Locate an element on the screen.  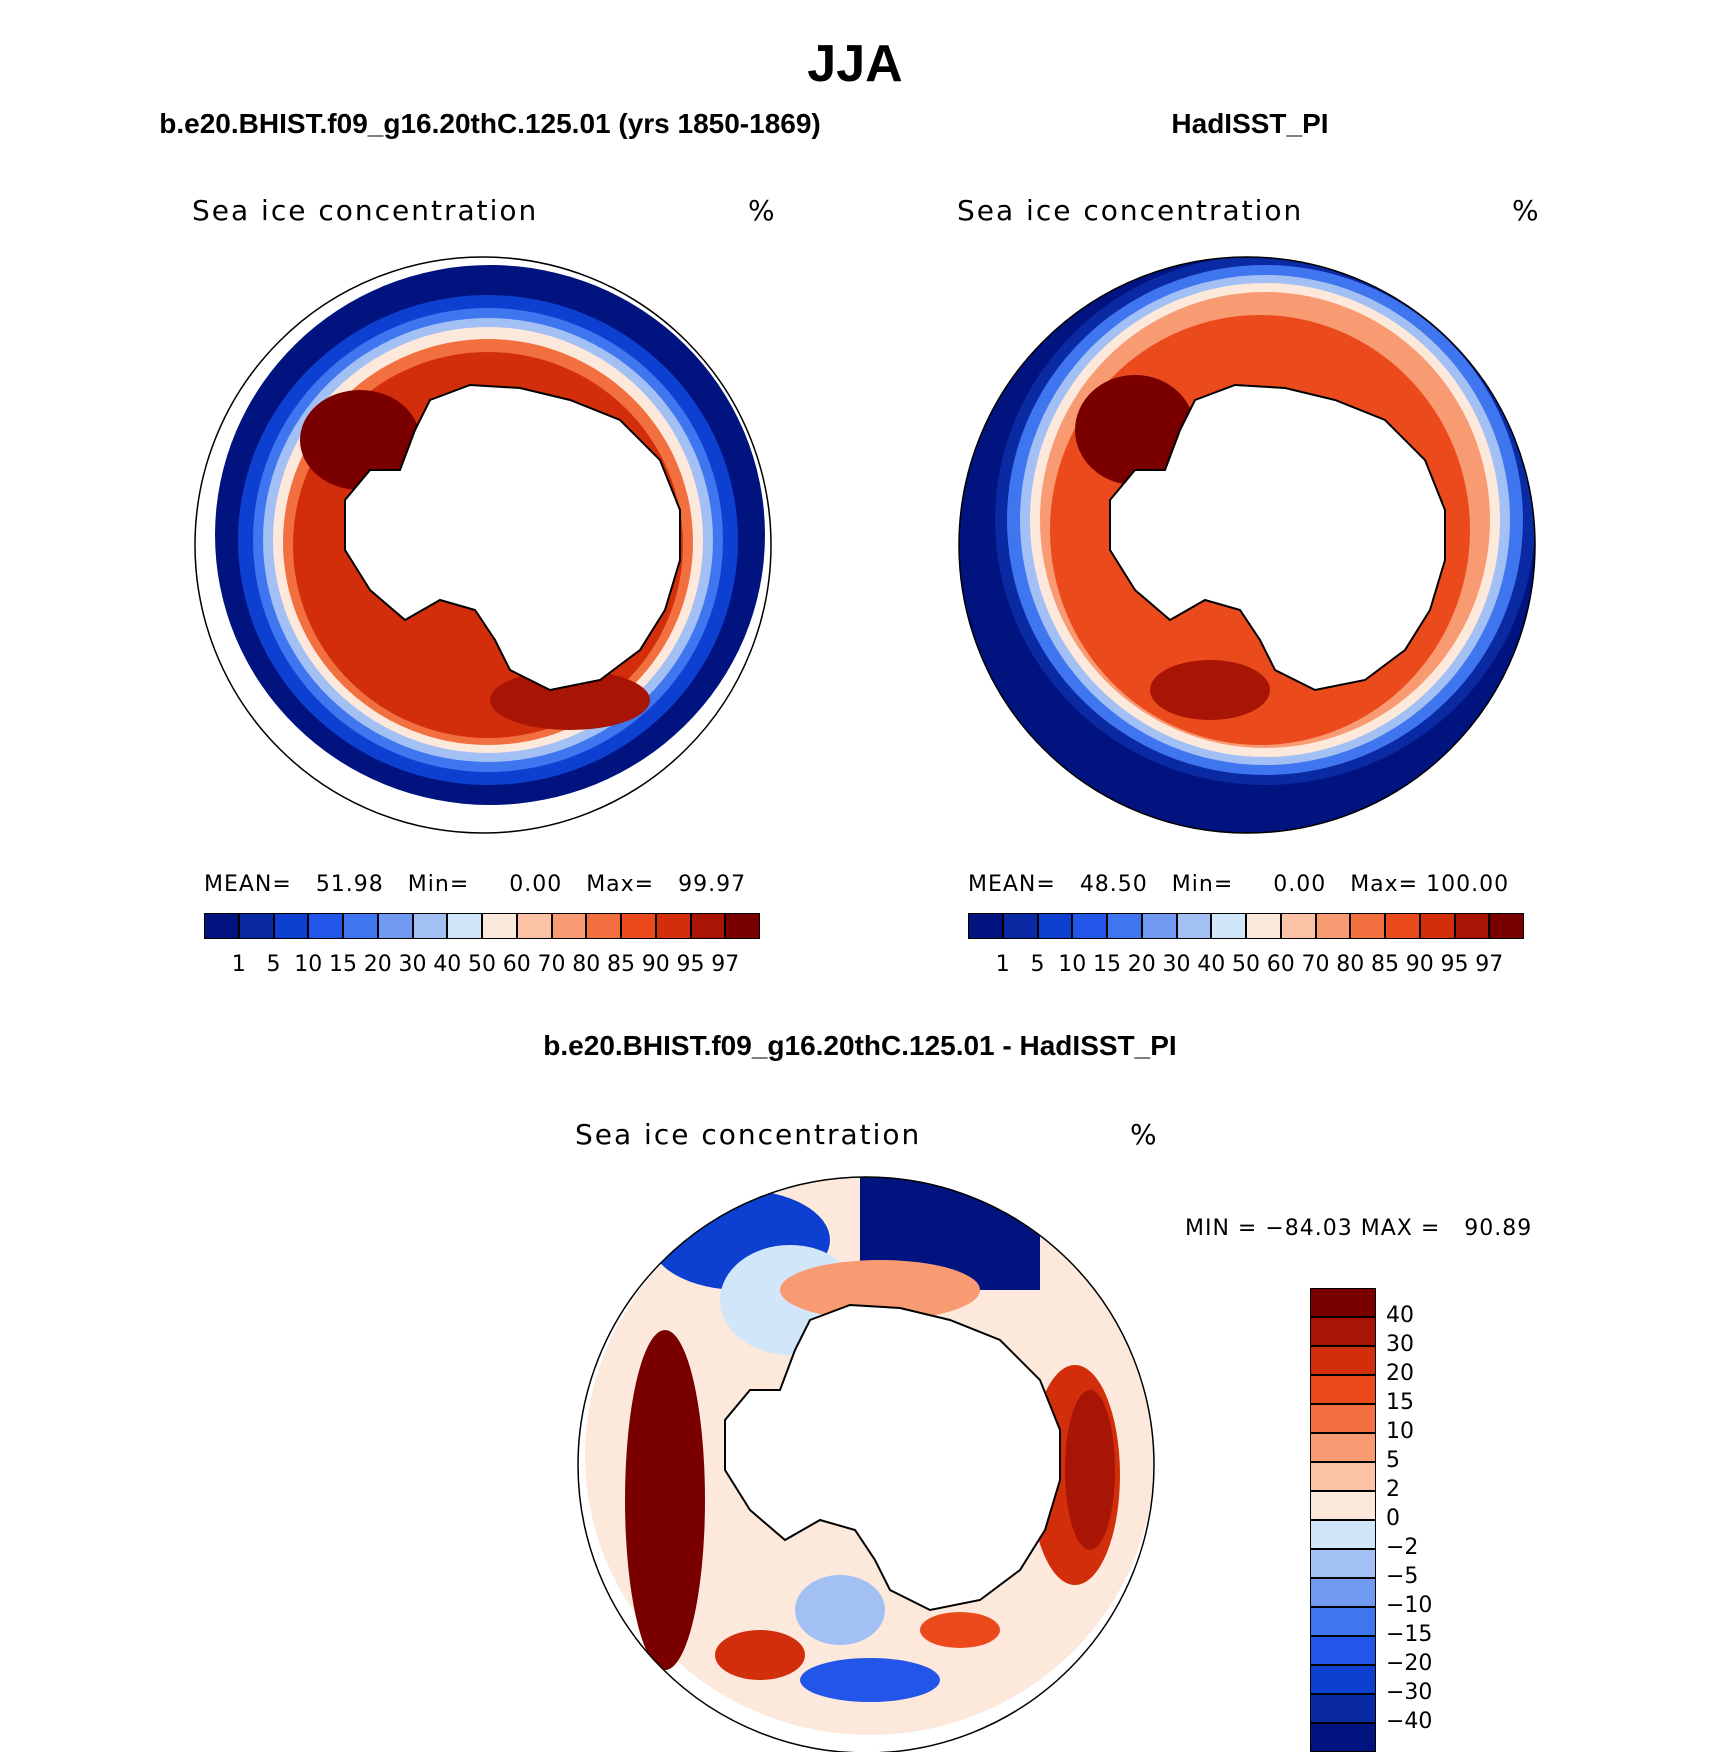
panel2-colorbar-tick-label: 20 is located at coordinates (1141, 964).